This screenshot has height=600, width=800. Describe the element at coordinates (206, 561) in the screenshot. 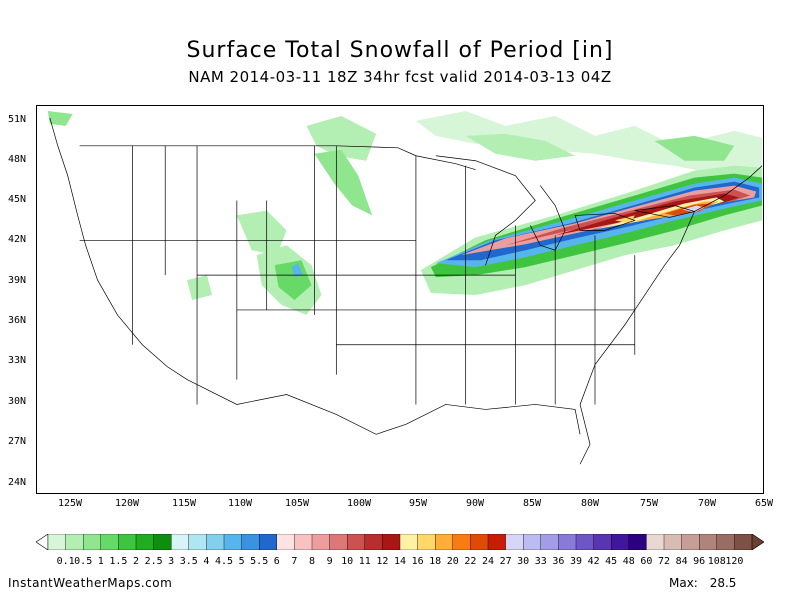

I see `legend-label: 4` at that location.